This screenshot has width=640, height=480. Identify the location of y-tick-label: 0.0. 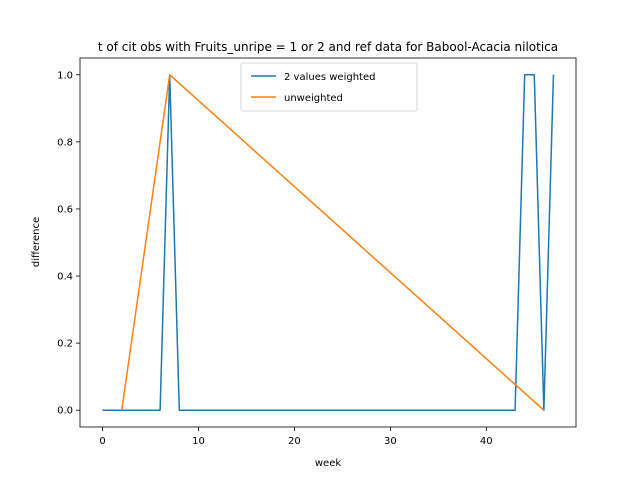
(65, 411).